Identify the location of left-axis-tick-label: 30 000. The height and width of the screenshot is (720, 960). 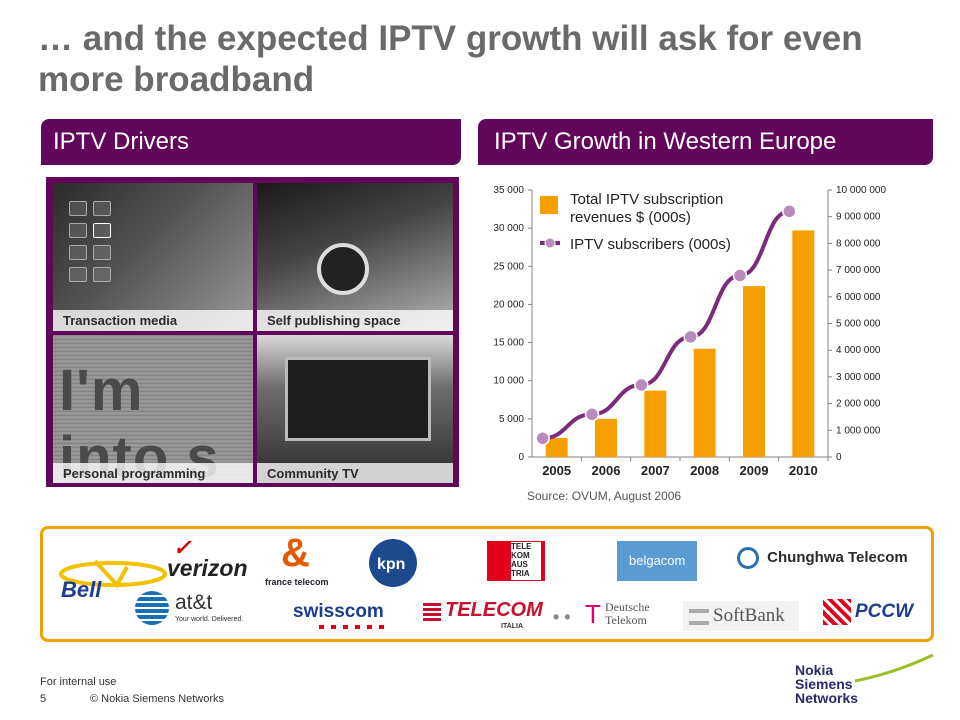
(508, 228).